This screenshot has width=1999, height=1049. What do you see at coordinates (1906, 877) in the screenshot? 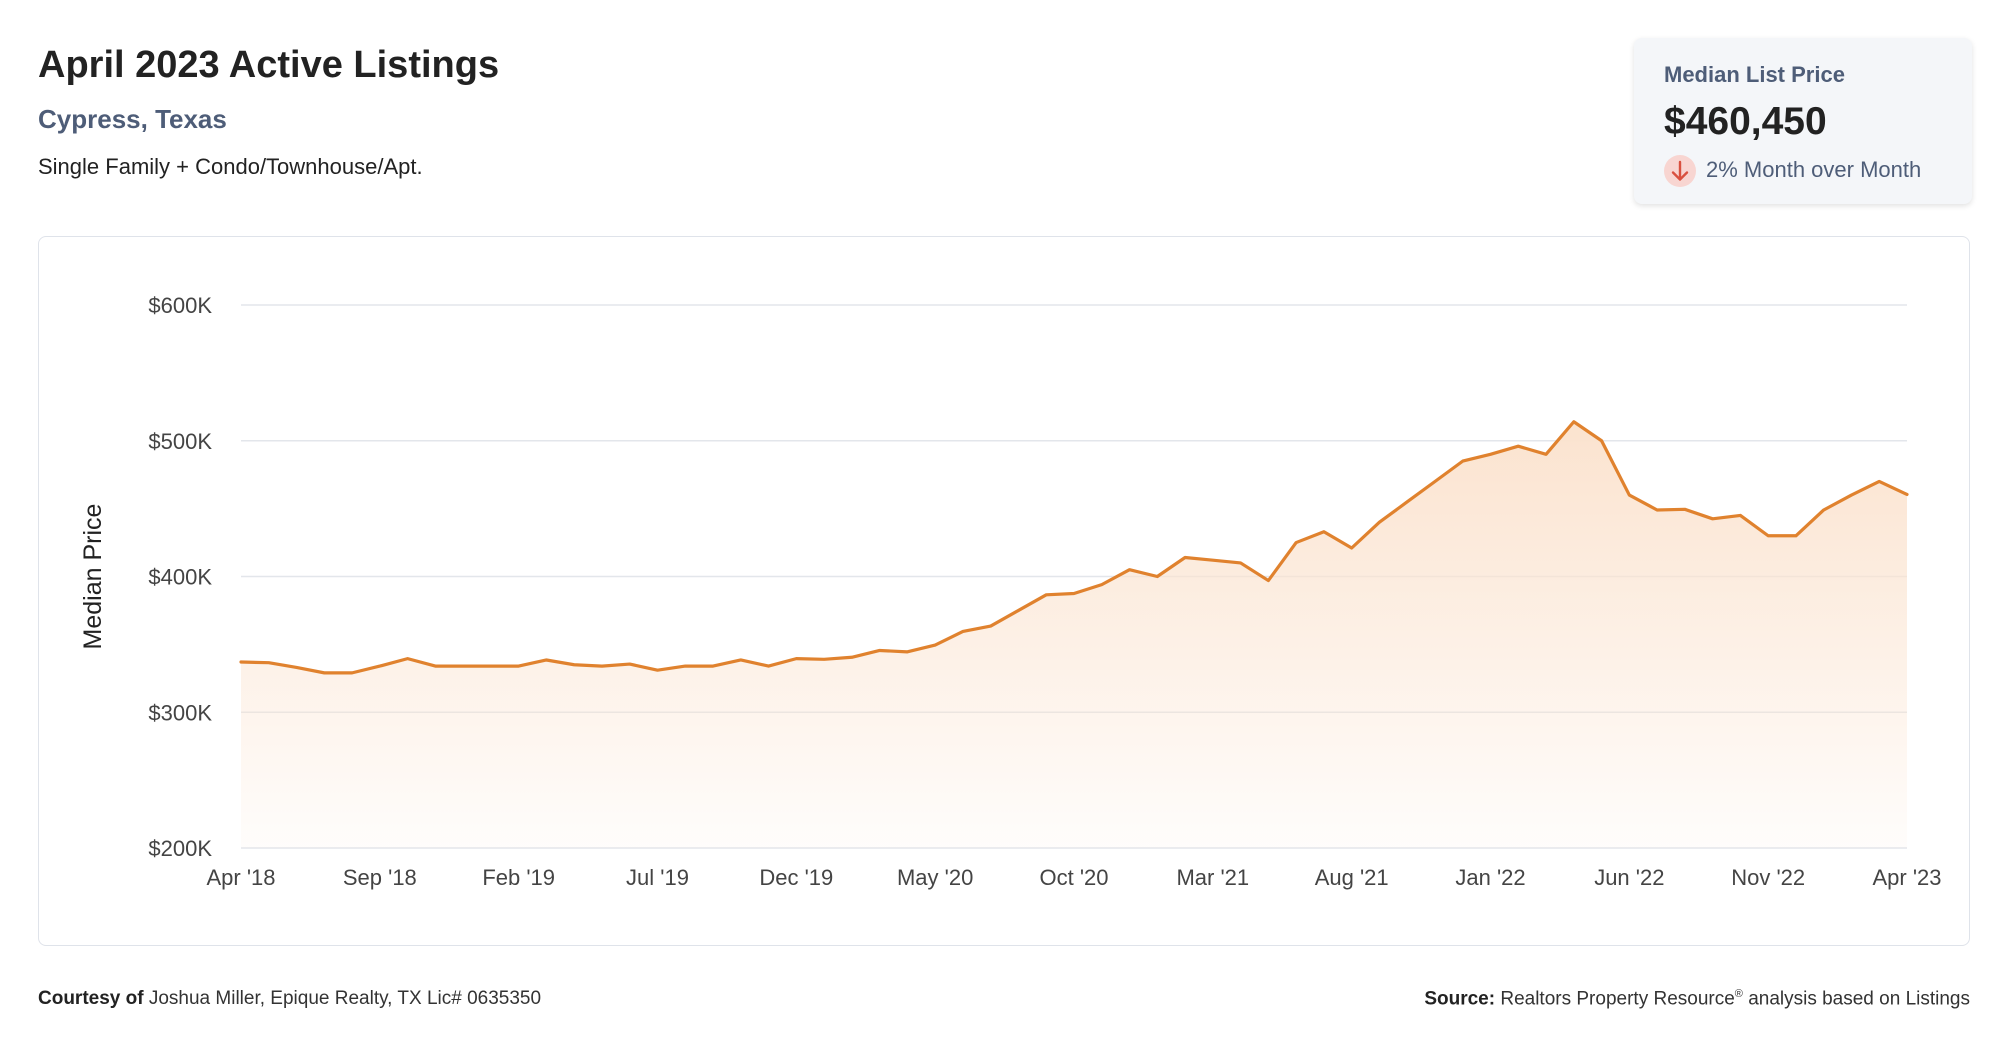
I see `x-tick-label: Apr '23` at bounding box center [1906, 877].